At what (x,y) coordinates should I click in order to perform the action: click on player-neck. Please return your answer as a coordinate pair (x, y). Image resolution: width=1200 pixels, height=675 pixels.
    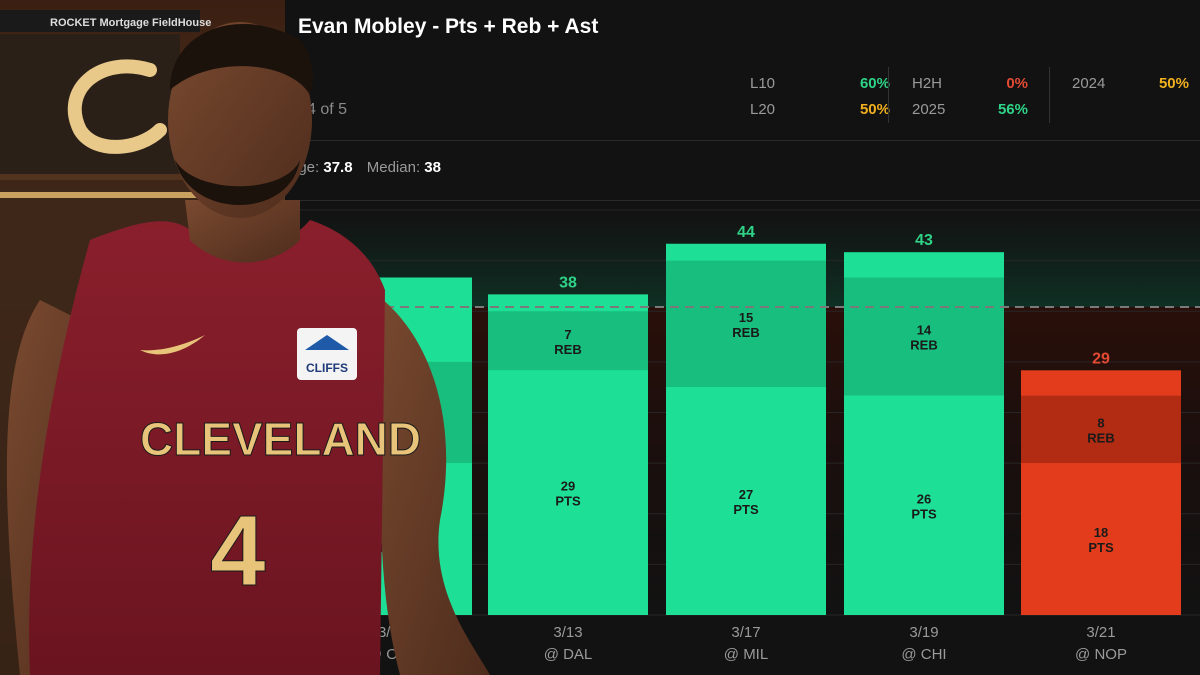
    Looking at the image, I should click on (242, 231).